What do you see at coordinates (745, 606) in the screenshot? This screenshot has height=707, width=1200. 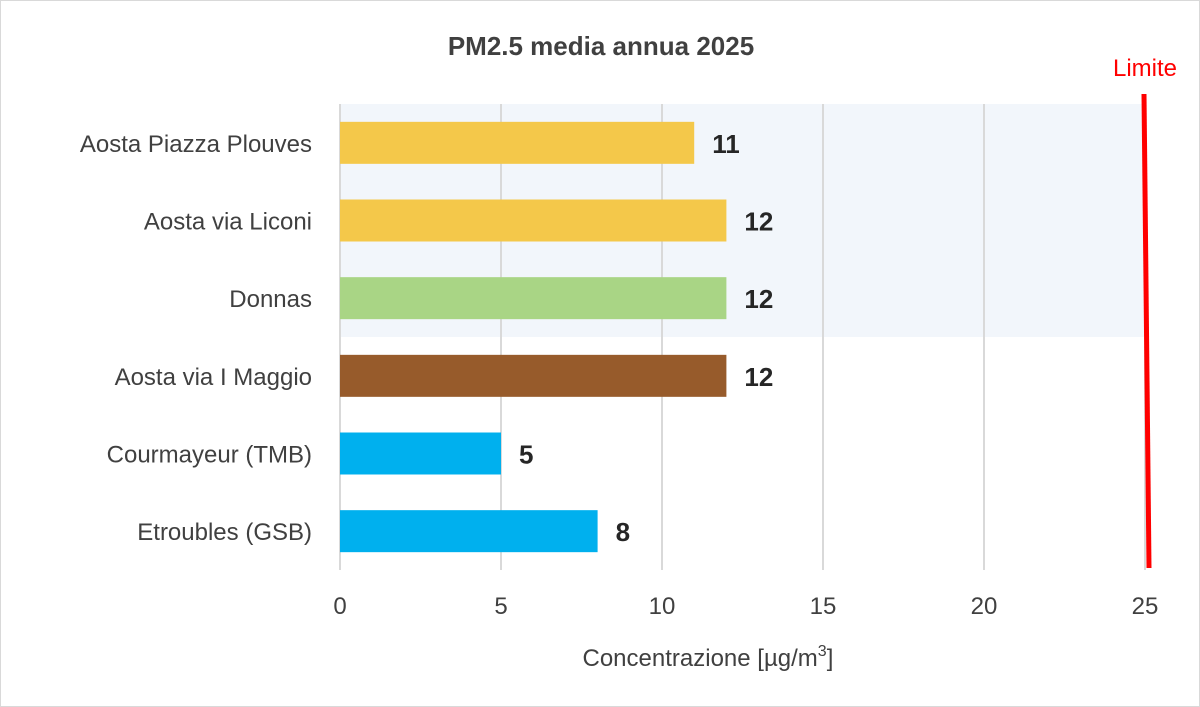 I see `x-tick-labels: 0 5 10 15 20 25` at bounding box center [745, 606].